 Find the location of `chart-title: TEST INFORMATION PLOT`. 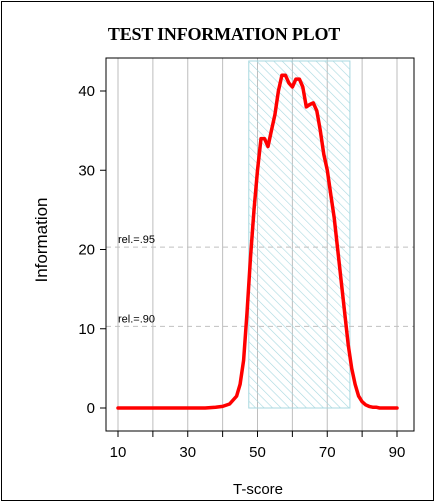

chart-title: TEST INFORMATION PLOT is located at coordinates (224, 34).